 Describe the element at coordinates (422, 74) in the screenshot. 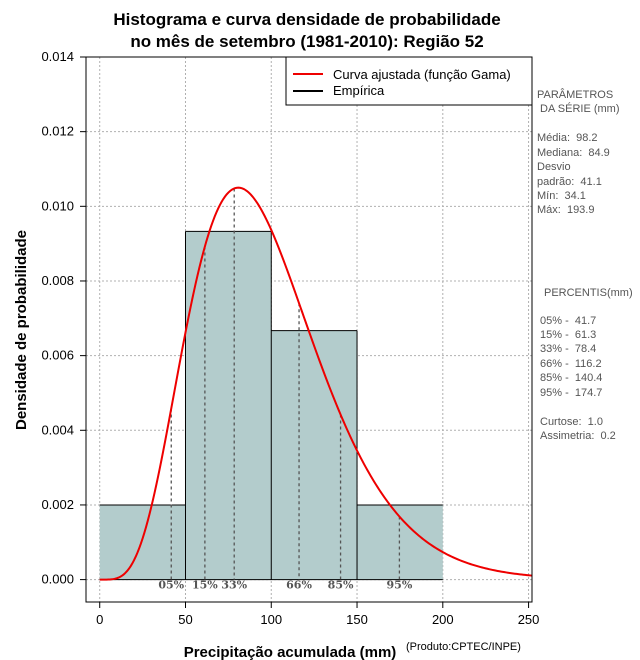

I see `legend-label-gamma: Curva ajustada (função Gama)` at that location.